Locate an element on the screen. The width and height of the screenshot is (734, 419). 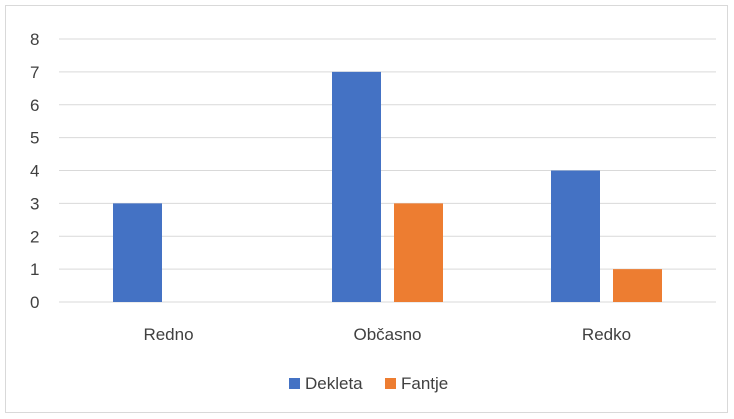
legend: Dekleta Fantje is located at coordinates (368, 383).